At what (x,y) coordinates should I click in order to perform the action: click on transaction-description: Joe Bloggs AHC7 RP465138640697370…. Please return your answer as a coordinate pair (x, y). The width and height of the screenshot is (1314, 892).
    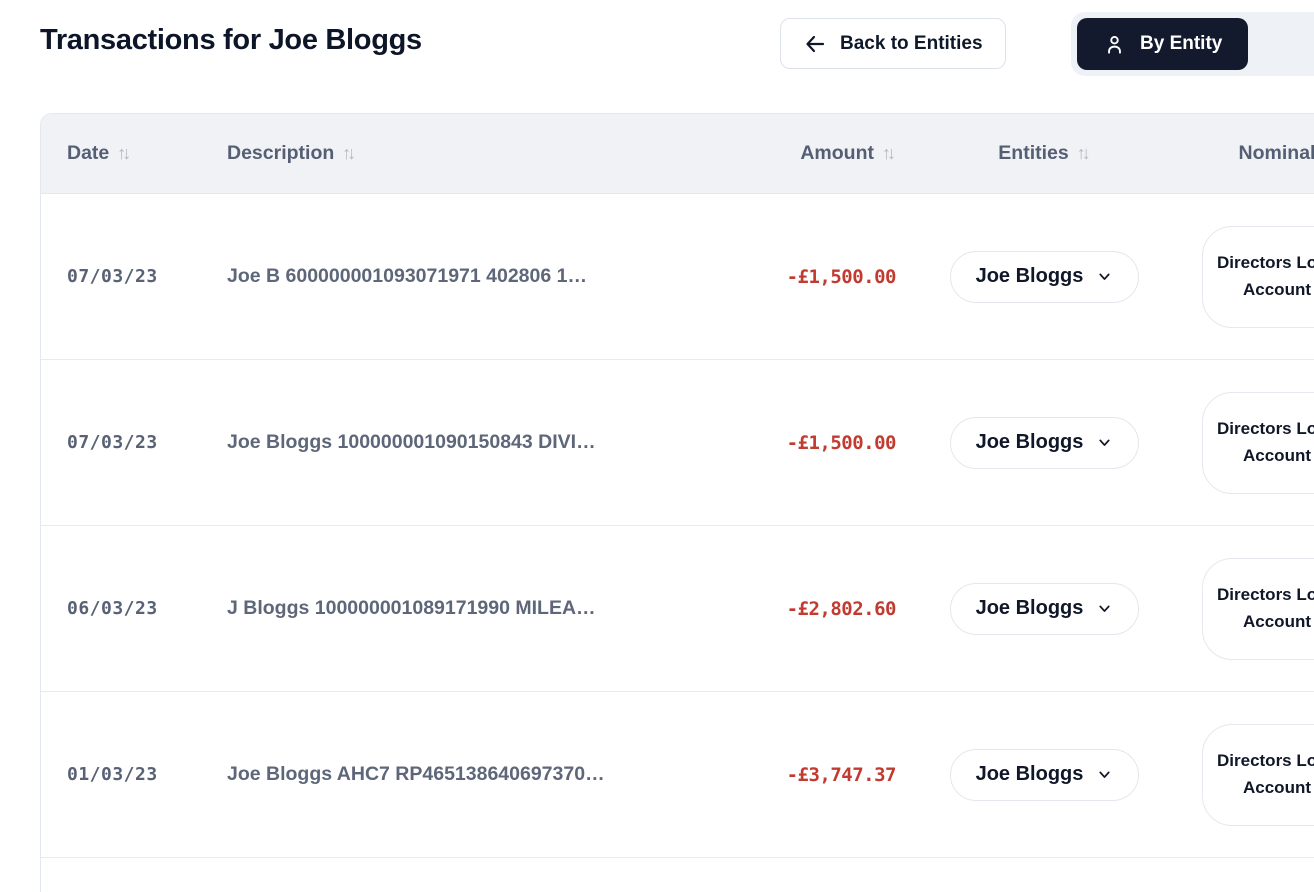
    Looking at the image, I should click on (416, 774).